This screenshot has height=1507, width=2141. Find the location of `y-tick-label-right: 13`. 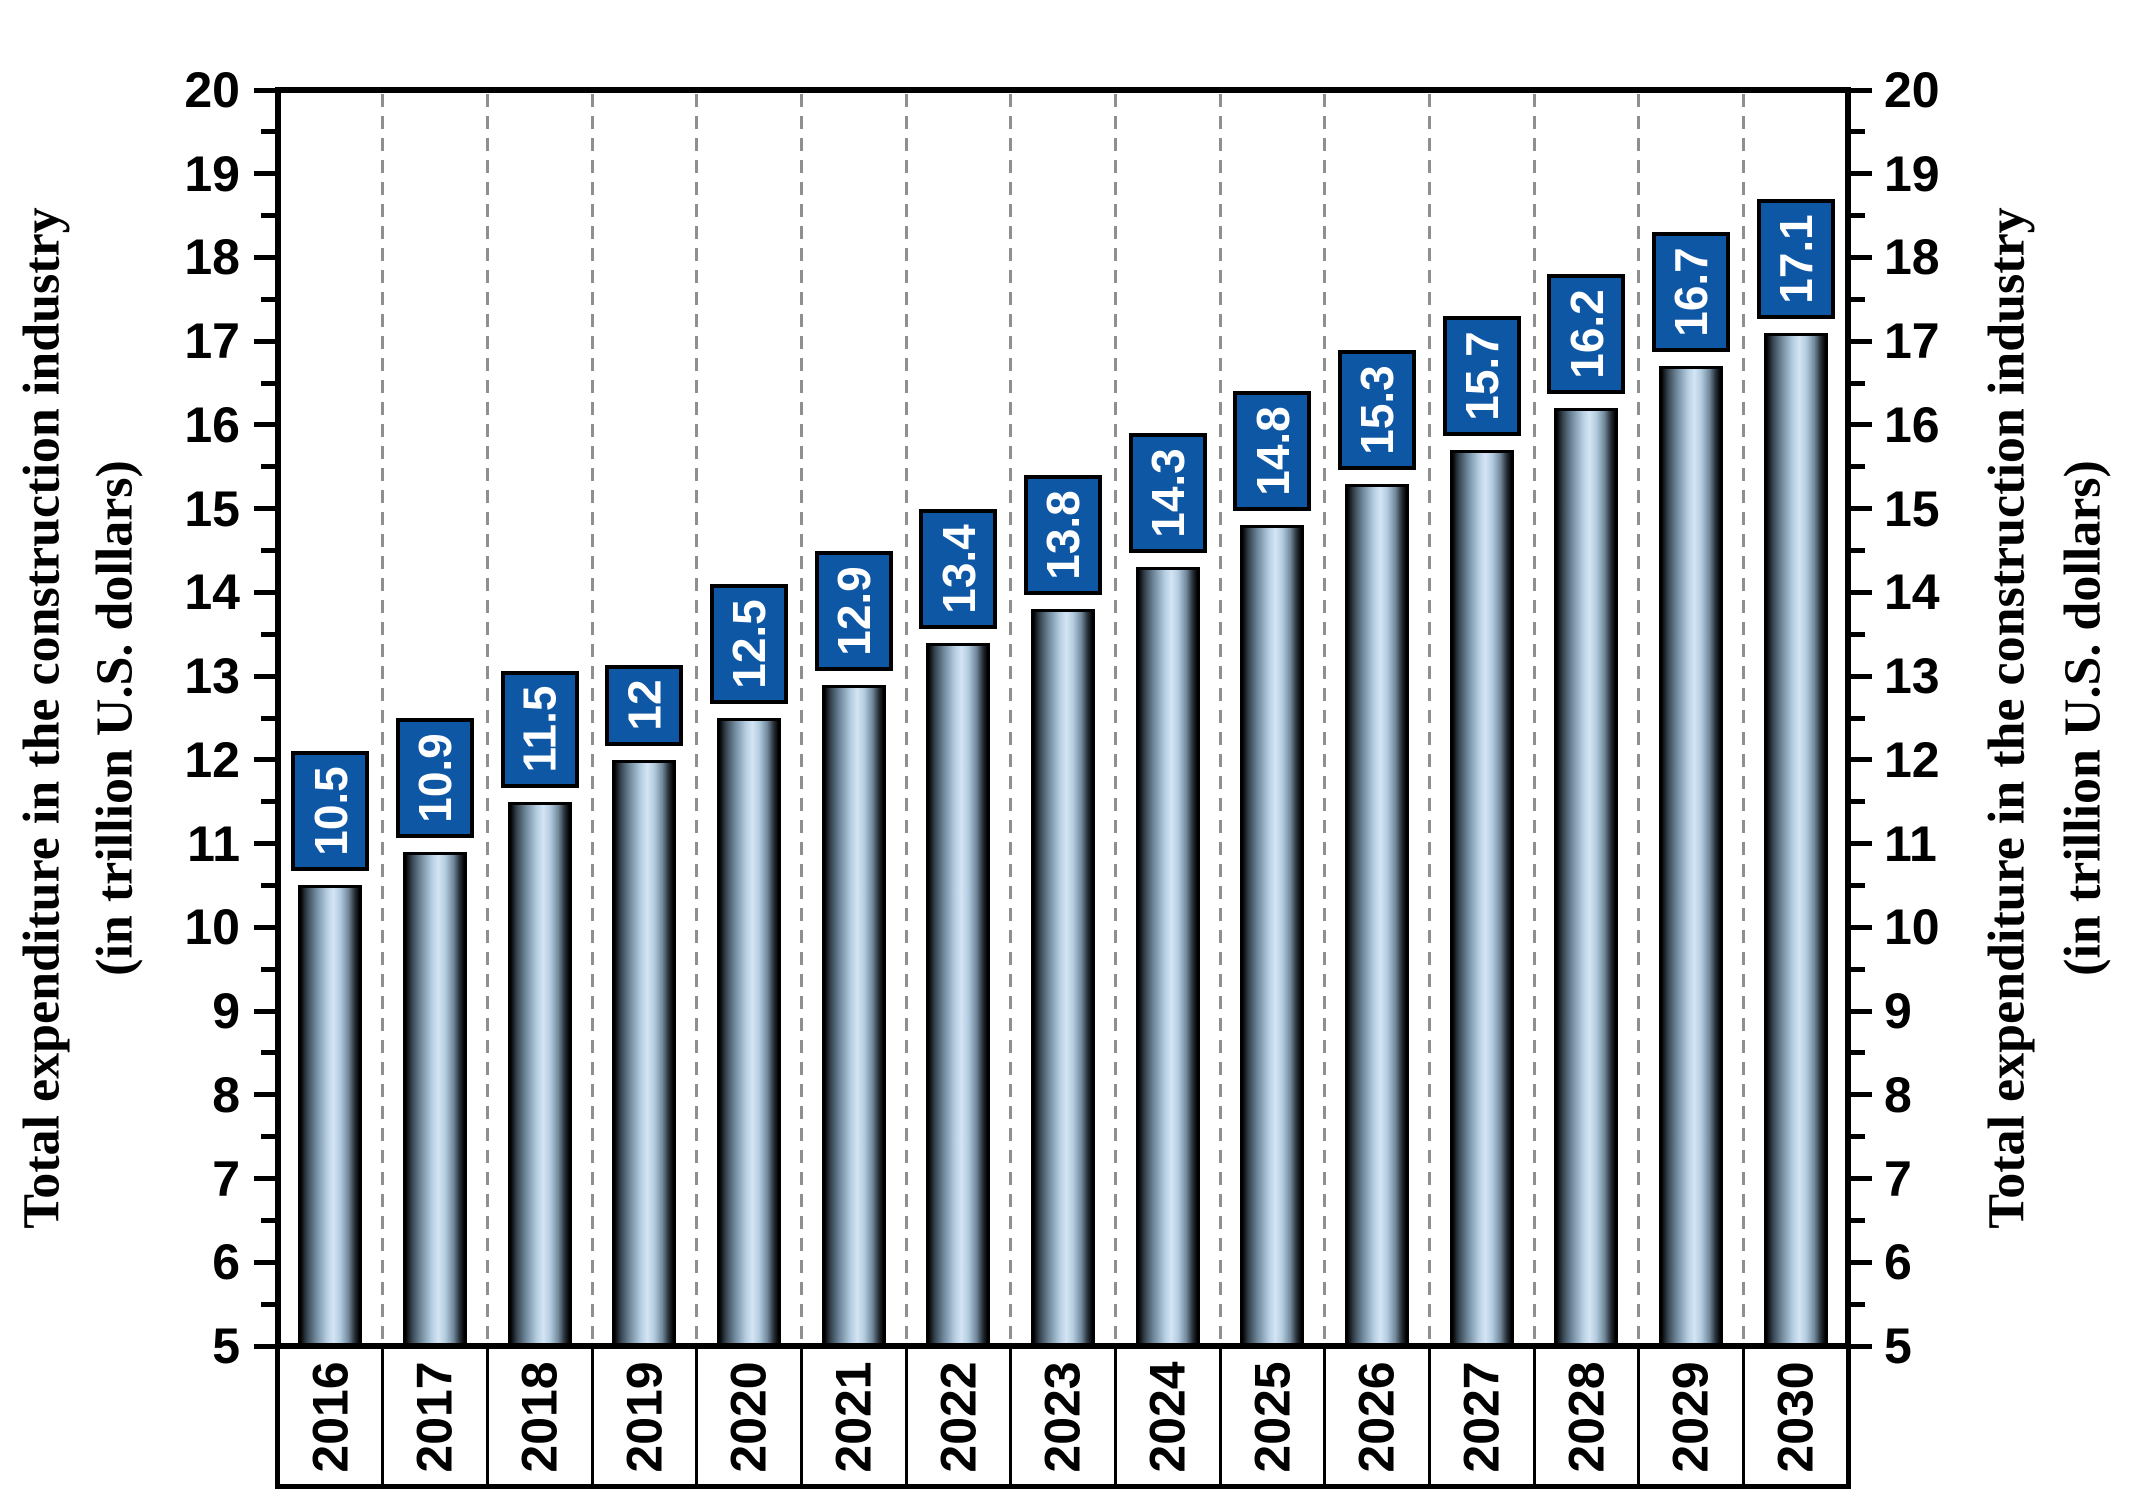

y-tick-label-right: 13 is located at coordinates (1912, 676).